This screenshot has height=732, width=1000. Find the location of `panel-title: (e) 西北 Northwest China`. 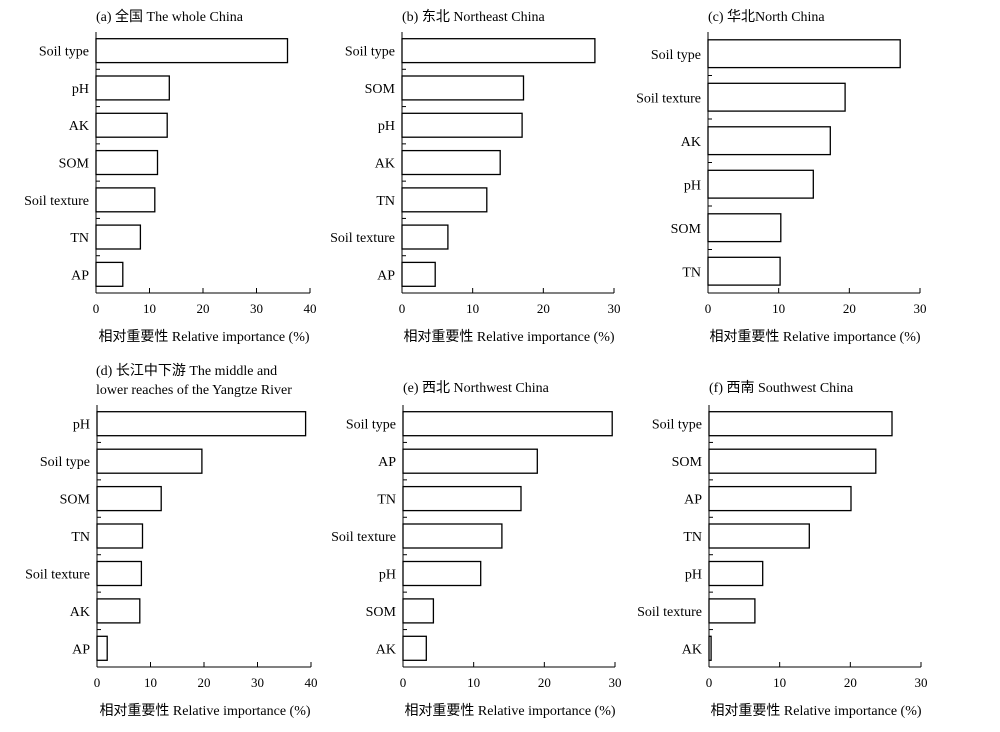

panel-title: (e) 西北 Northwest China is located at coordinates (476, 388).